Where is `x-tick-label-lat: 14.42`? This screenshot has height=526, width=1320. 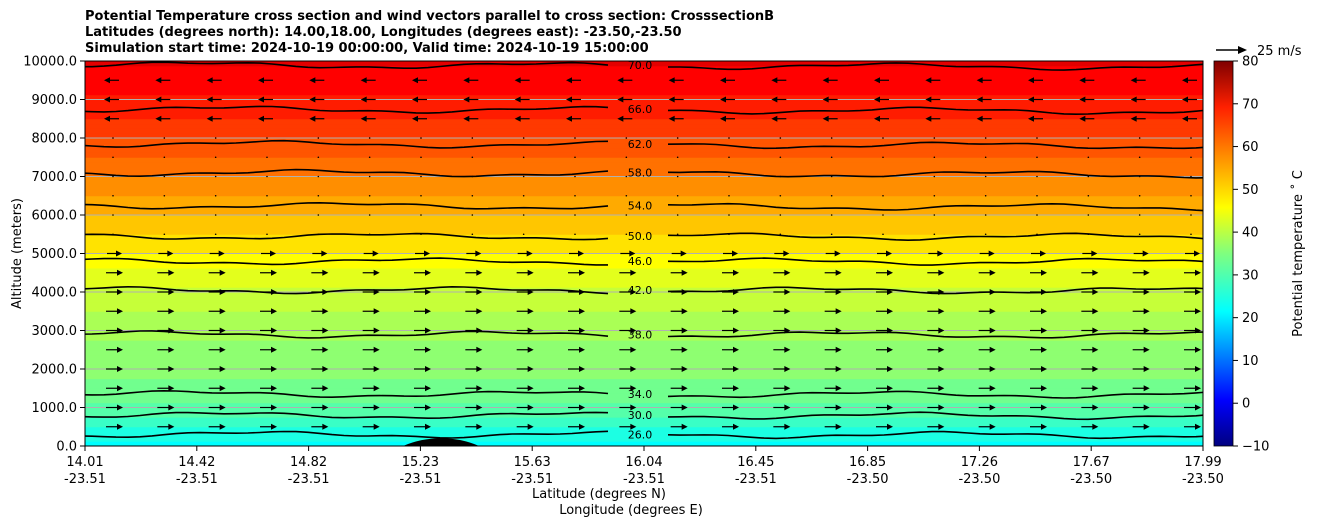 x-tick-label-lat: 14.42 is located at coordinates (196, 462).